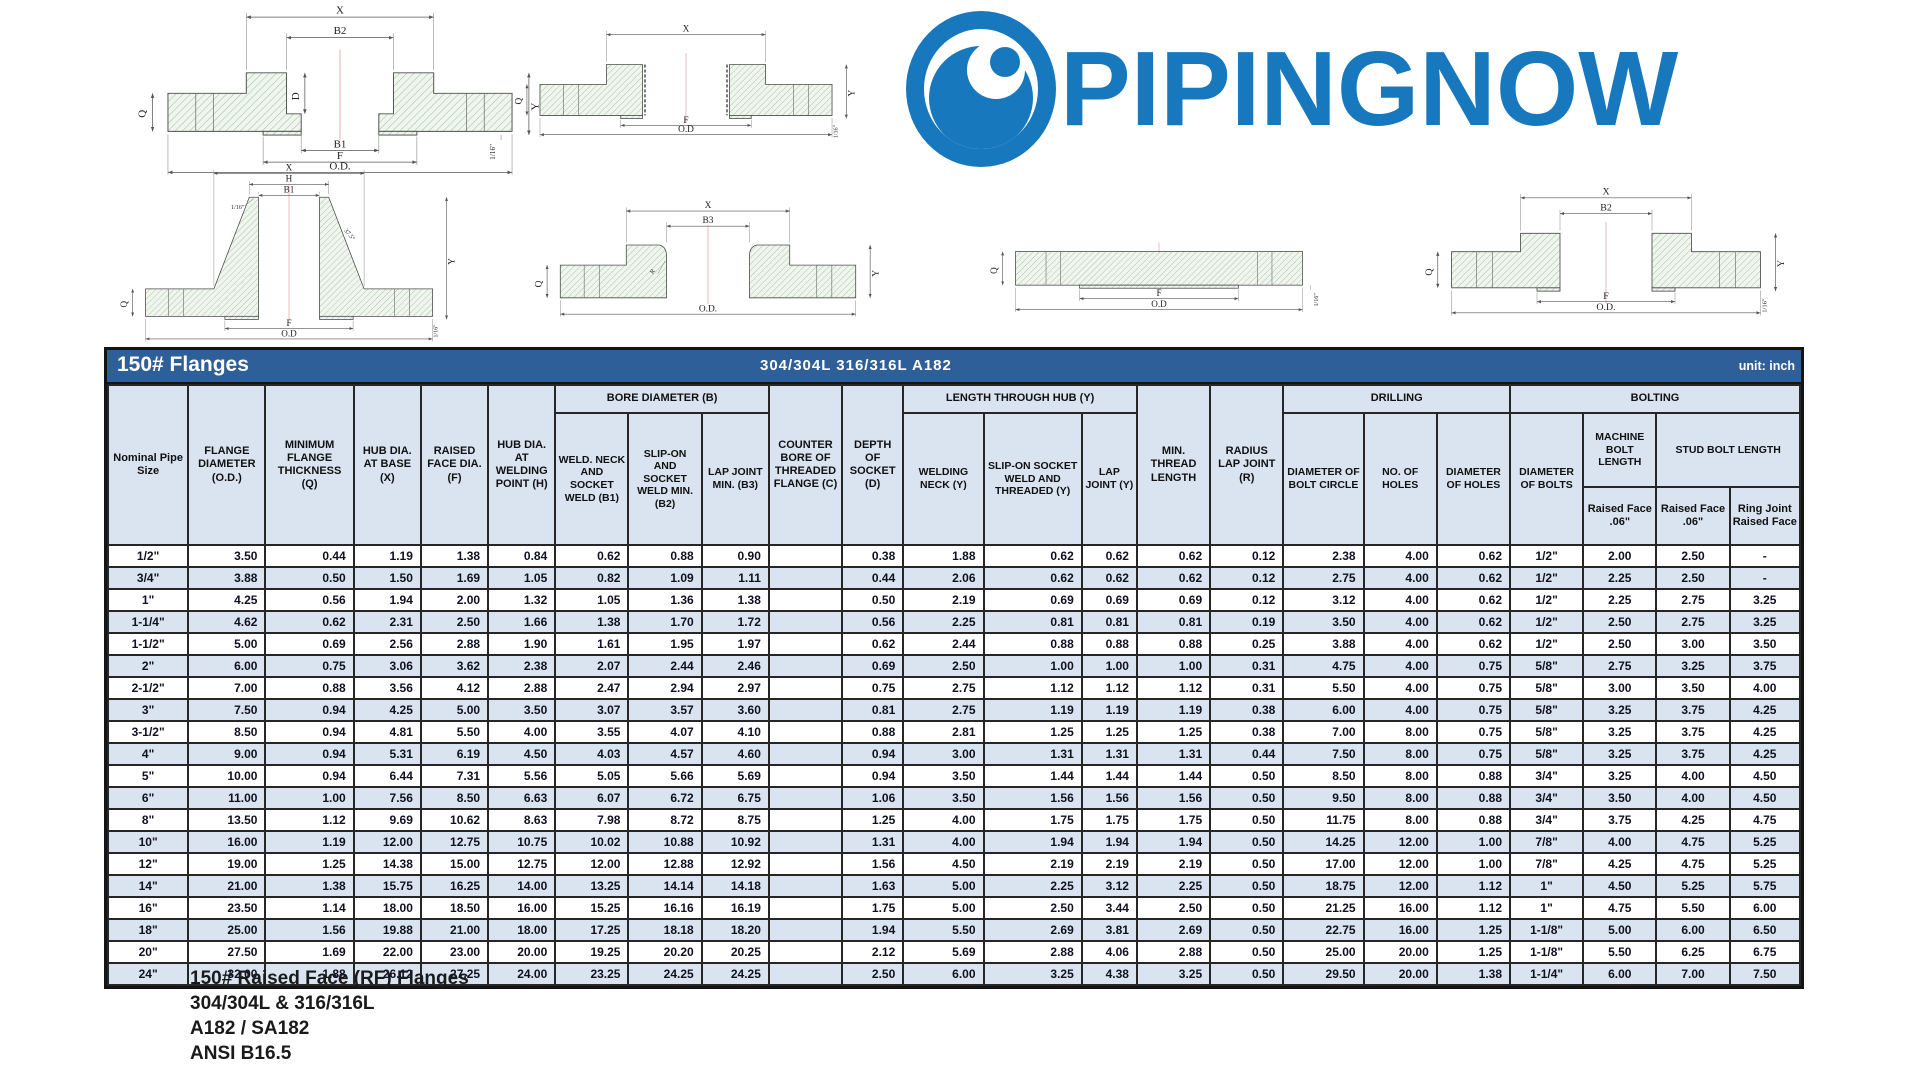 This screenshot has height=1080, width=1920. Describe the element at coordinates (1400, 556) in the screenshot. I see `cell: 4.00` at that location.